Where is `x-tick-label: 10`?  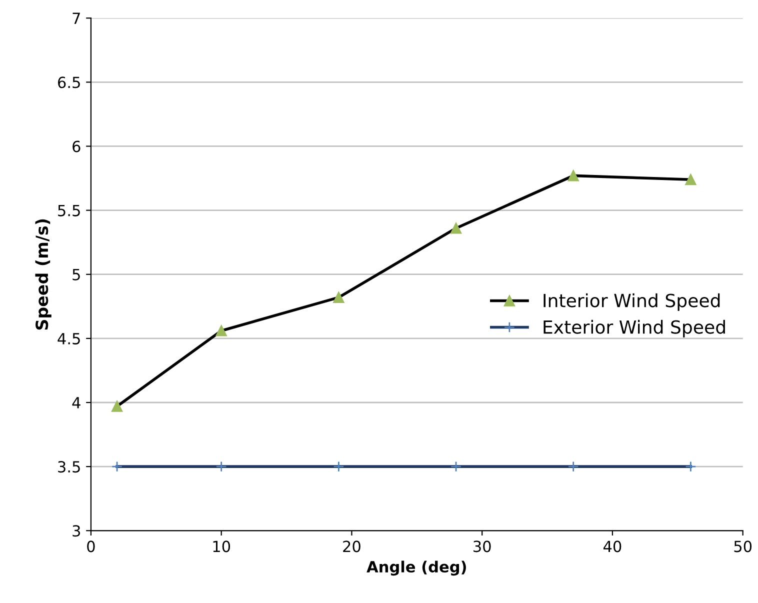
x-tick-label: 10 is located at coordinates (221, 546).